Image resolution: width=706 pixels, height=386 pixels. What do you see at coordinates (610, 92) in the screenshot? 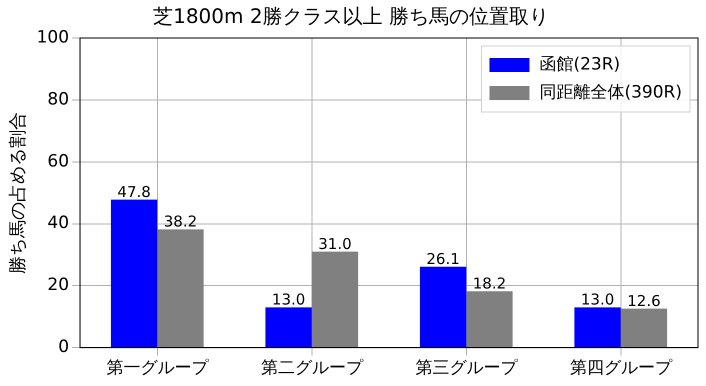
I see `legend-label: 同距離全体(390R)` at bounding box center [610, 92].